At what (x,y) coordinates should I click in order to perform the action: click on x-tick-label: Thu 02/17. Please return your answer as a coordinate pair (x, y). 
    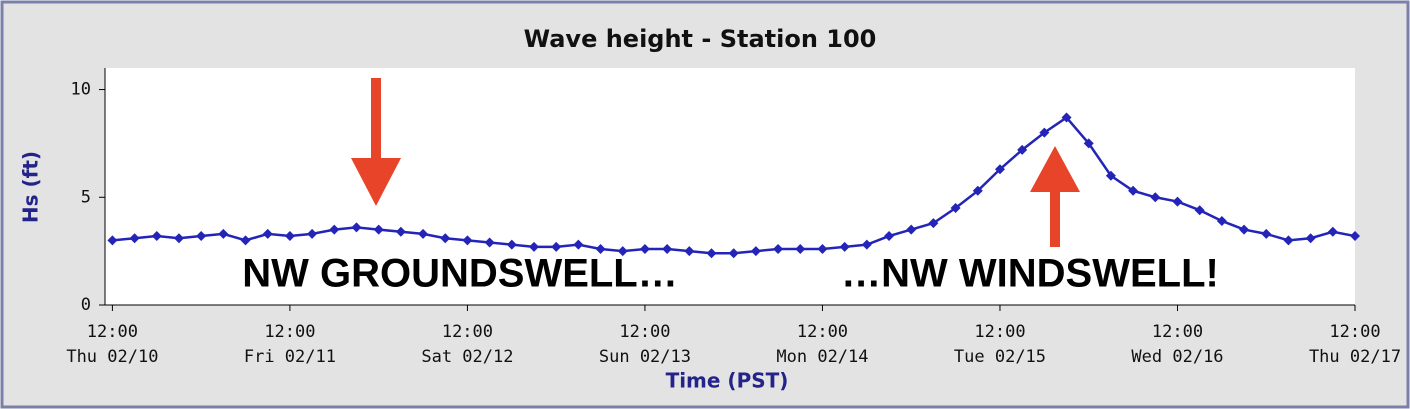
    Looking at the image, I should click on (1355, 357).